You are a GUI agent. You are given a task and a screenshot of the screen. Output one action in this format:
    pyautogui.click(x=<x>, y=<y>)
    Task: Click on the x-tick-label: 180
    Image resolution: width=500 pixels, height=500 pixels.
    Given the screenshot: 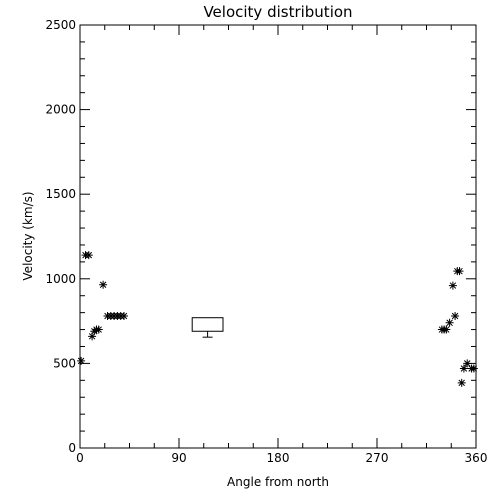 What is the action you would take?
    pyautogui.click(x=278, y=458)
    